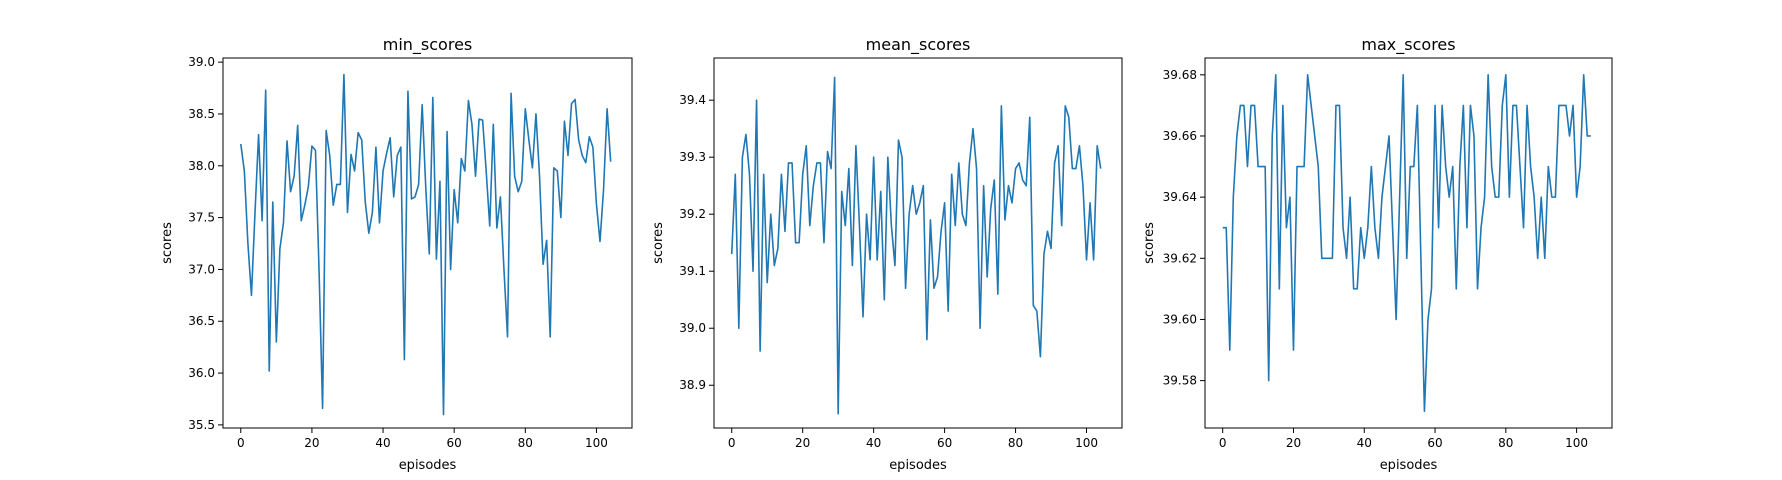  Describe the element at coordinates (1180, 197) in the screenshot. I see `y-tick-label: 39.64` at that location.